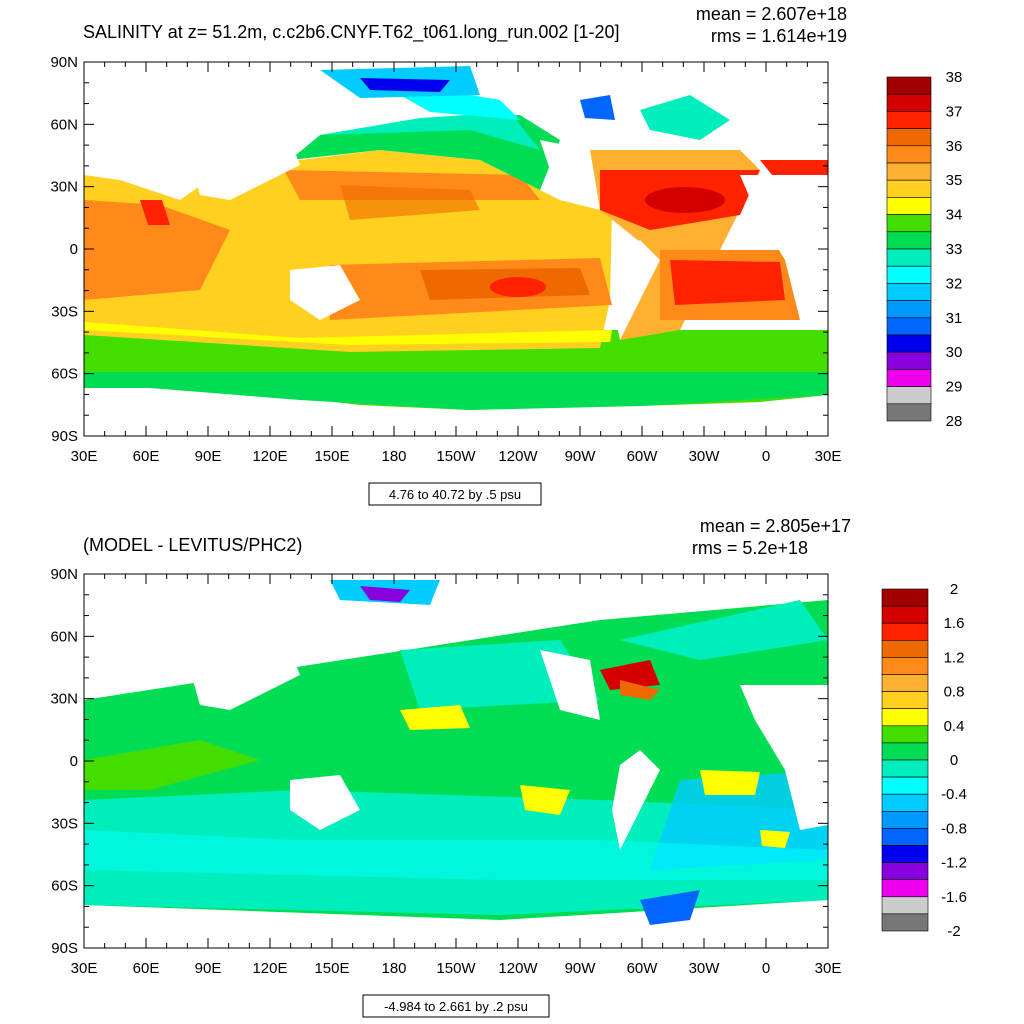 The height and width of the screenshot is (1024, 1024). What do you see at coordinates (954, 77) in the screenshot?
I see `colorbar-label: 38` at bounding box center [954, 77].